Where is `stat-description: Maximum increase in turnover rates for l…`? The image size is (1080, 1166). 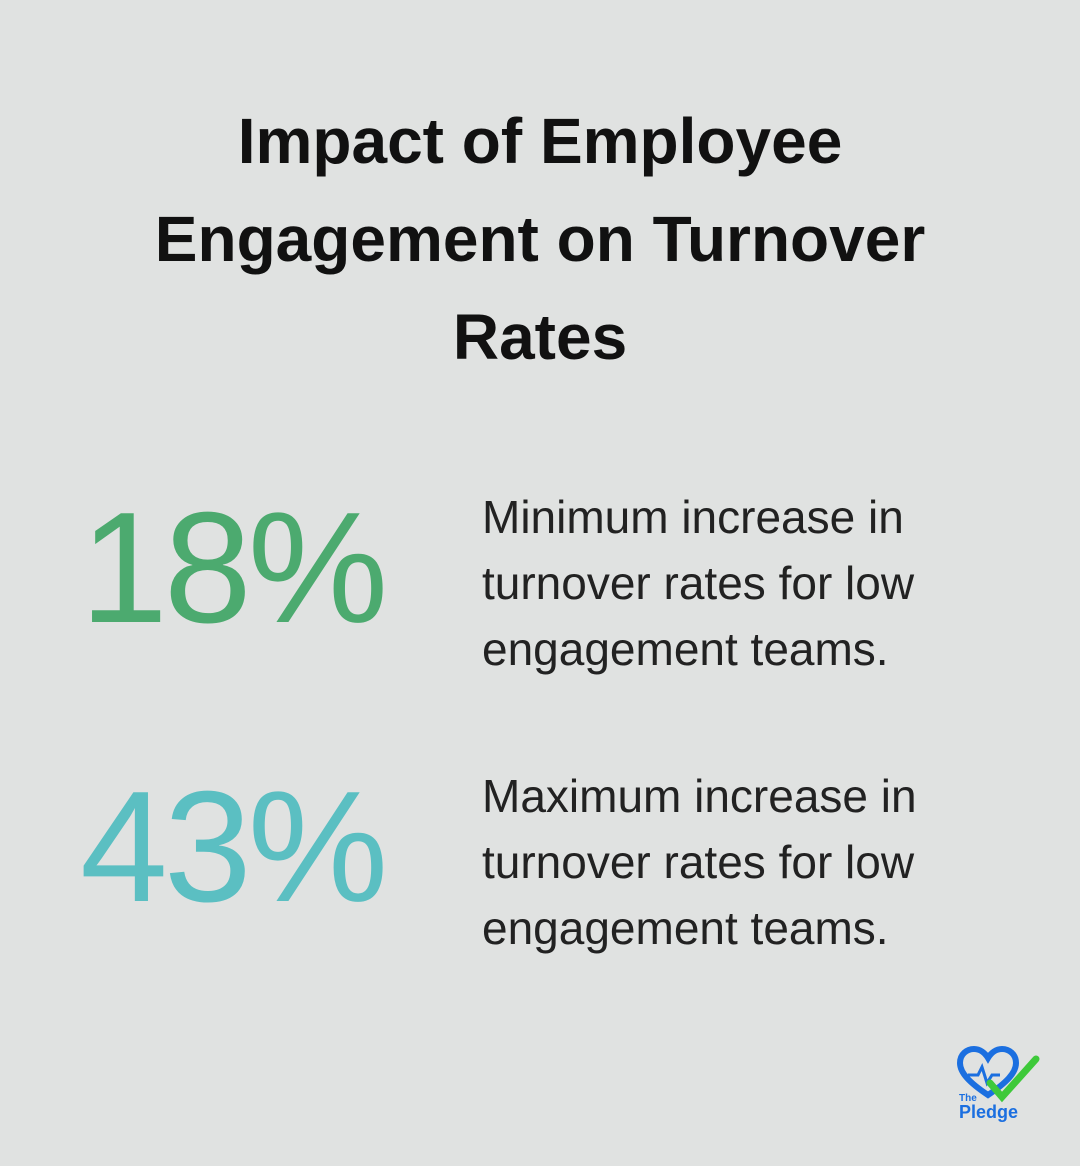
stat-description: Maximum increase in turnover rates for l… is located at coordinates (699, 862).